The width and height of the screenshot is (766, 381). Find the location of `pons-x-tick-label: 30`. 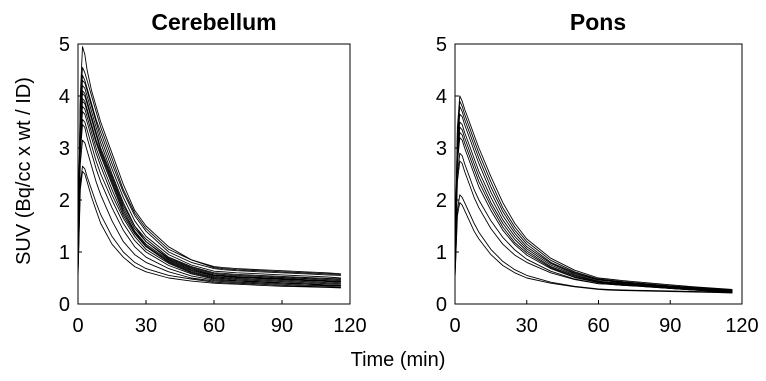

pons-x-tick-label: 30 is located at coordinates (527, 326).